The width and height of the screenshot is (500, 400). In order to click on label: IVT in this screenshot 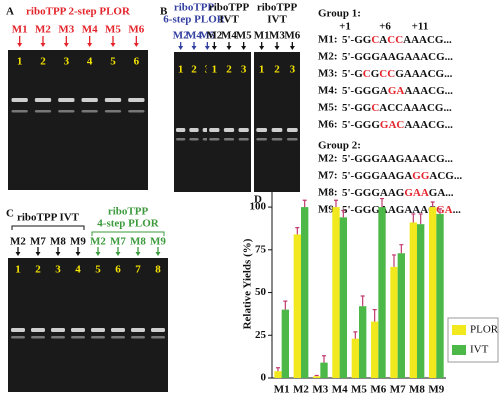, I will do `click(277, 20)`.